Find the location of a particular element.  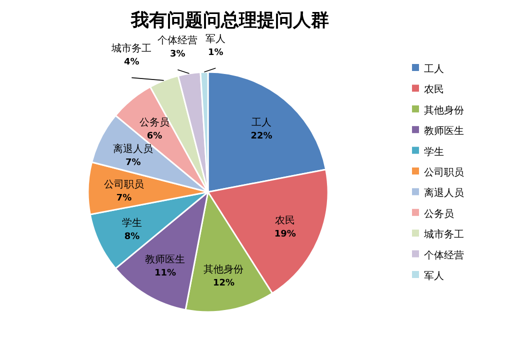

slice-label: 其他身份 is located at coordinates (224, 270).